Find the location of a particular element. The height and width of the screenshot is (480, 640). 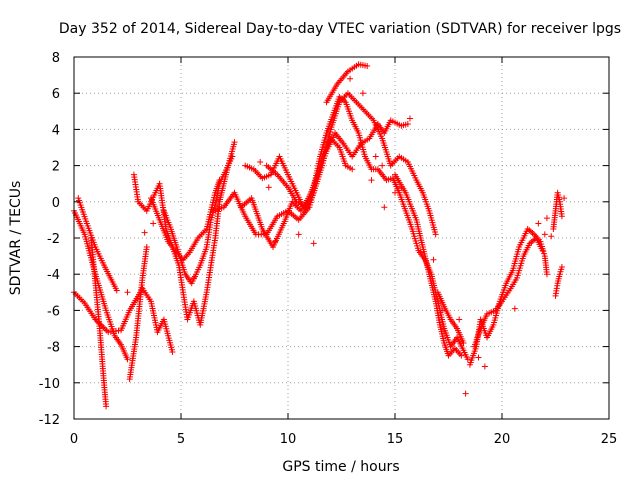

y-tick-label: -4 is located at coordinates (53, 275).